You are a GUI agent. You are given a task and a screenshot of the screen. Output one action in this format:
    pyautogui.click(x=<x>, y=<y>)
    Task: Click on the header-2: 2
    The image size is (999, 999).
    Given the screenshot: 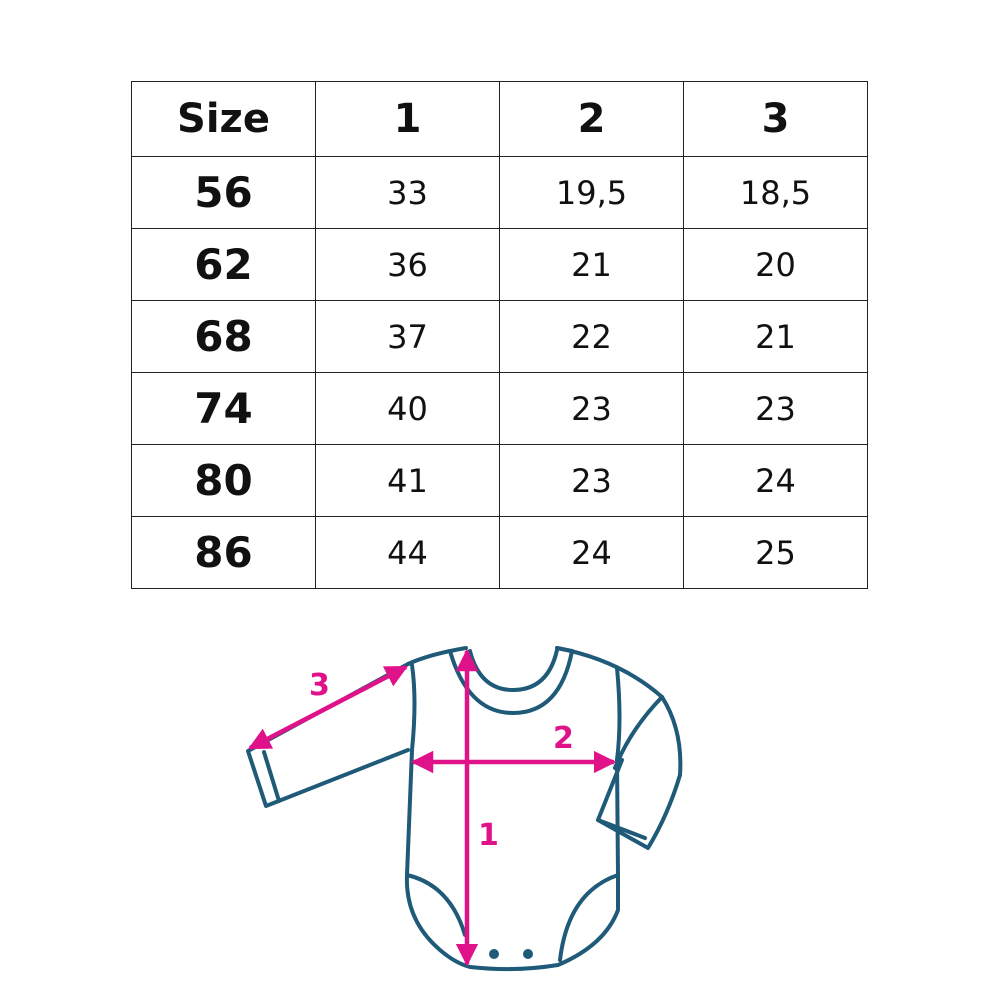 What is the action you would take?
    pyautogui.click(x=591, y=119)
    